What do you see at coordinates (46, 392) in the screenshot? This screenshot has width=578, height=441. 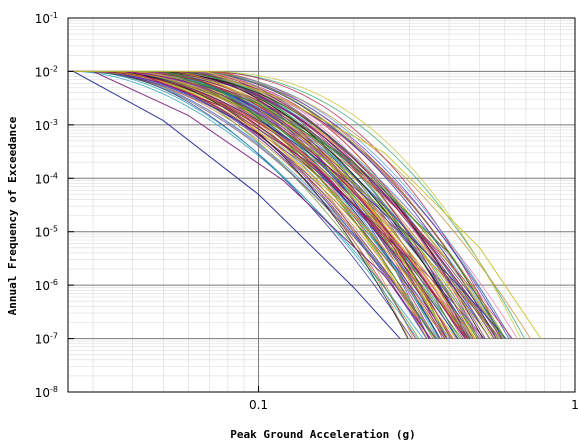 I see `y-tick-label: 10⁻⁸` at bounding box center [46, 392].